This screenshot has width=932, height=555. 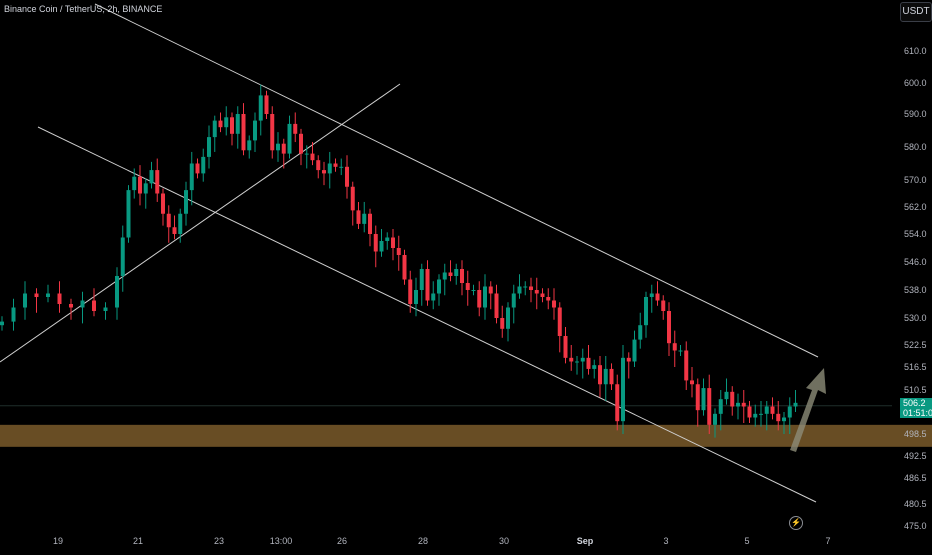 What do you see at coordinates (915, 207) in the screenshot?
I see `y-tick-label: 562.0` at bounding box center [915, 207].